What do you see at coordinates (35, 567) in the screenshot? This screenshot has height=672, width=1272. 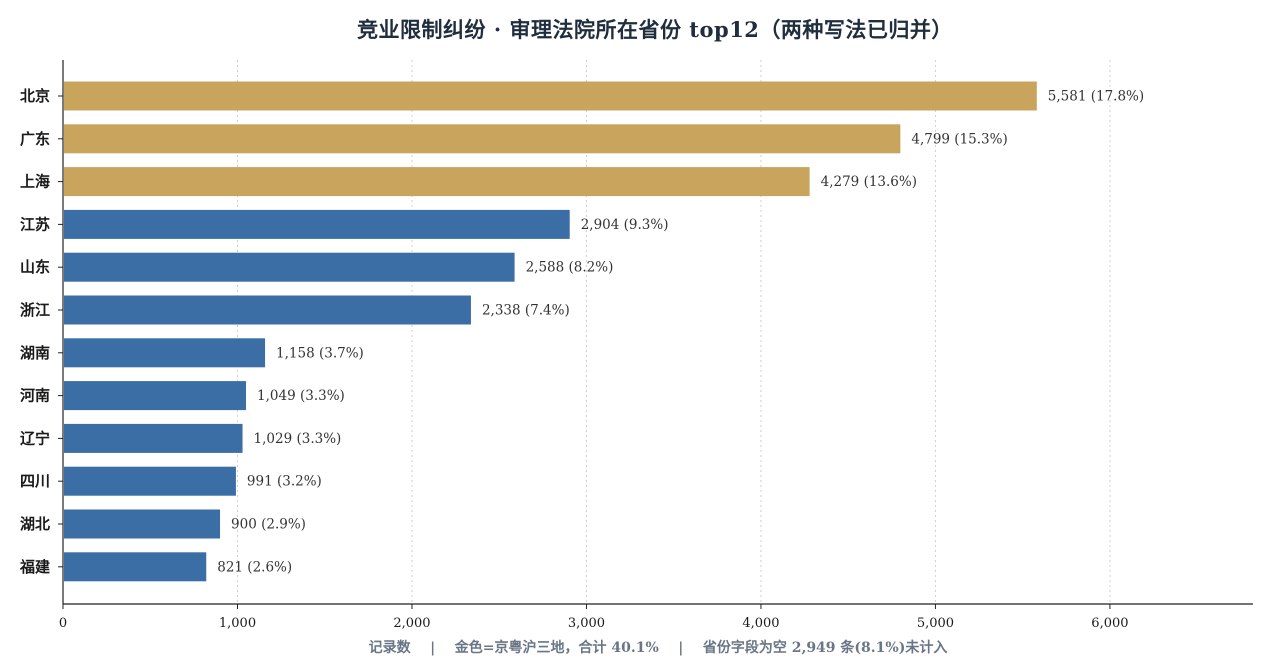 I see `category-label: 福建` at bounding box center [35, 567].